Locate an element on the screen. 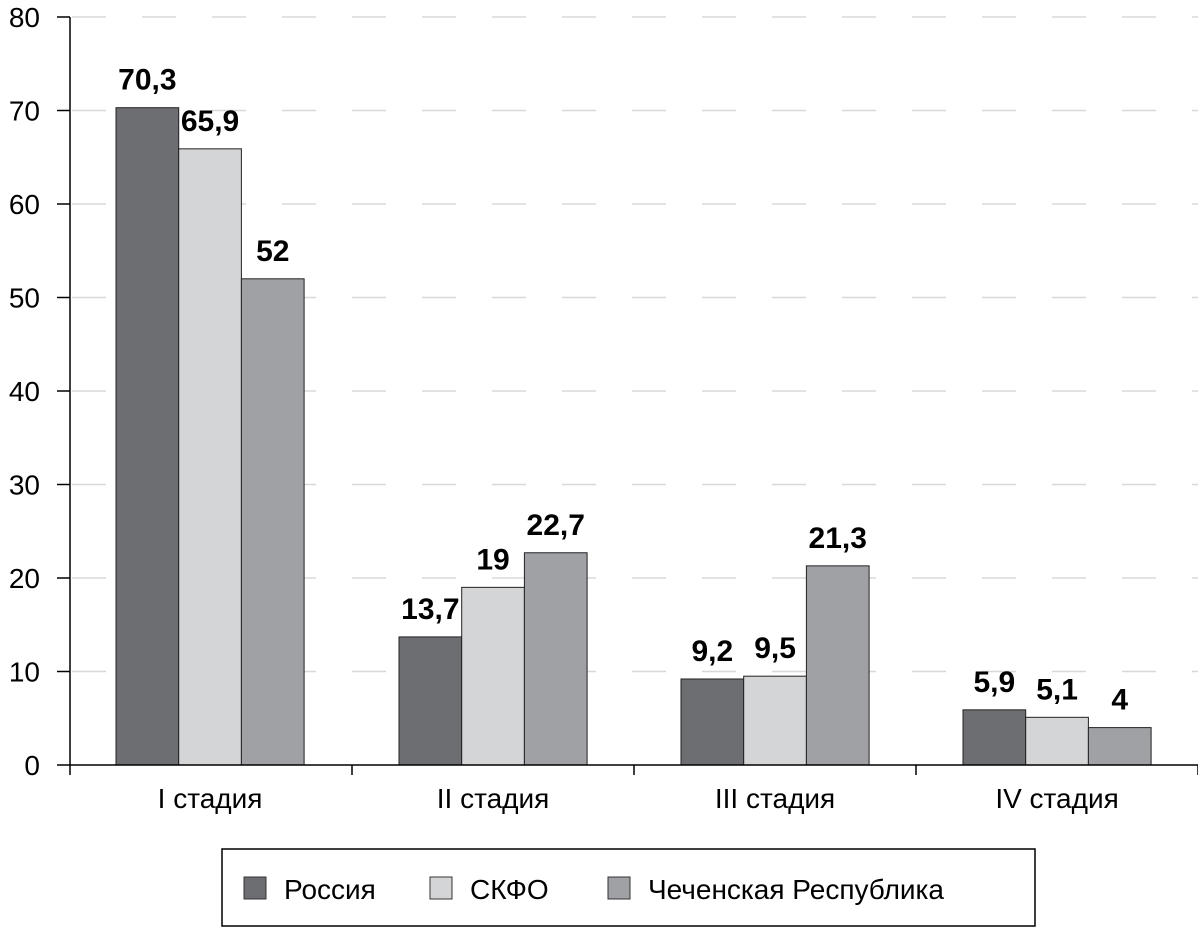 Image resolution: width=1198 pixels, height=935 pixels. x-tick-label: II стадия is located at coordinates (493, 798).